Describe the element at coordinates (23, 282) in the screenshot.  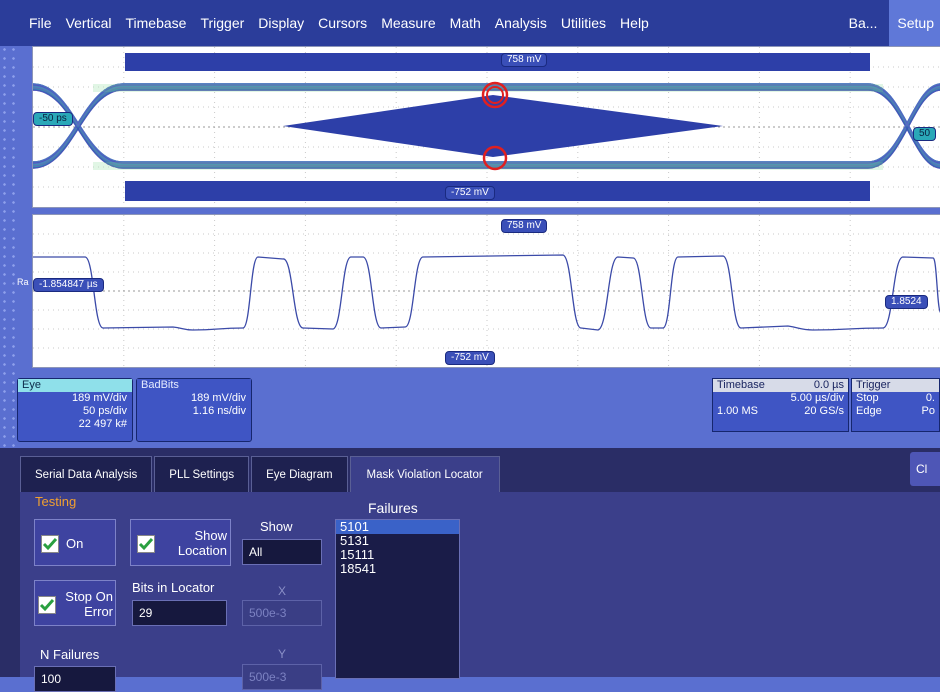
I see `ra-marker: Ra` at that location.